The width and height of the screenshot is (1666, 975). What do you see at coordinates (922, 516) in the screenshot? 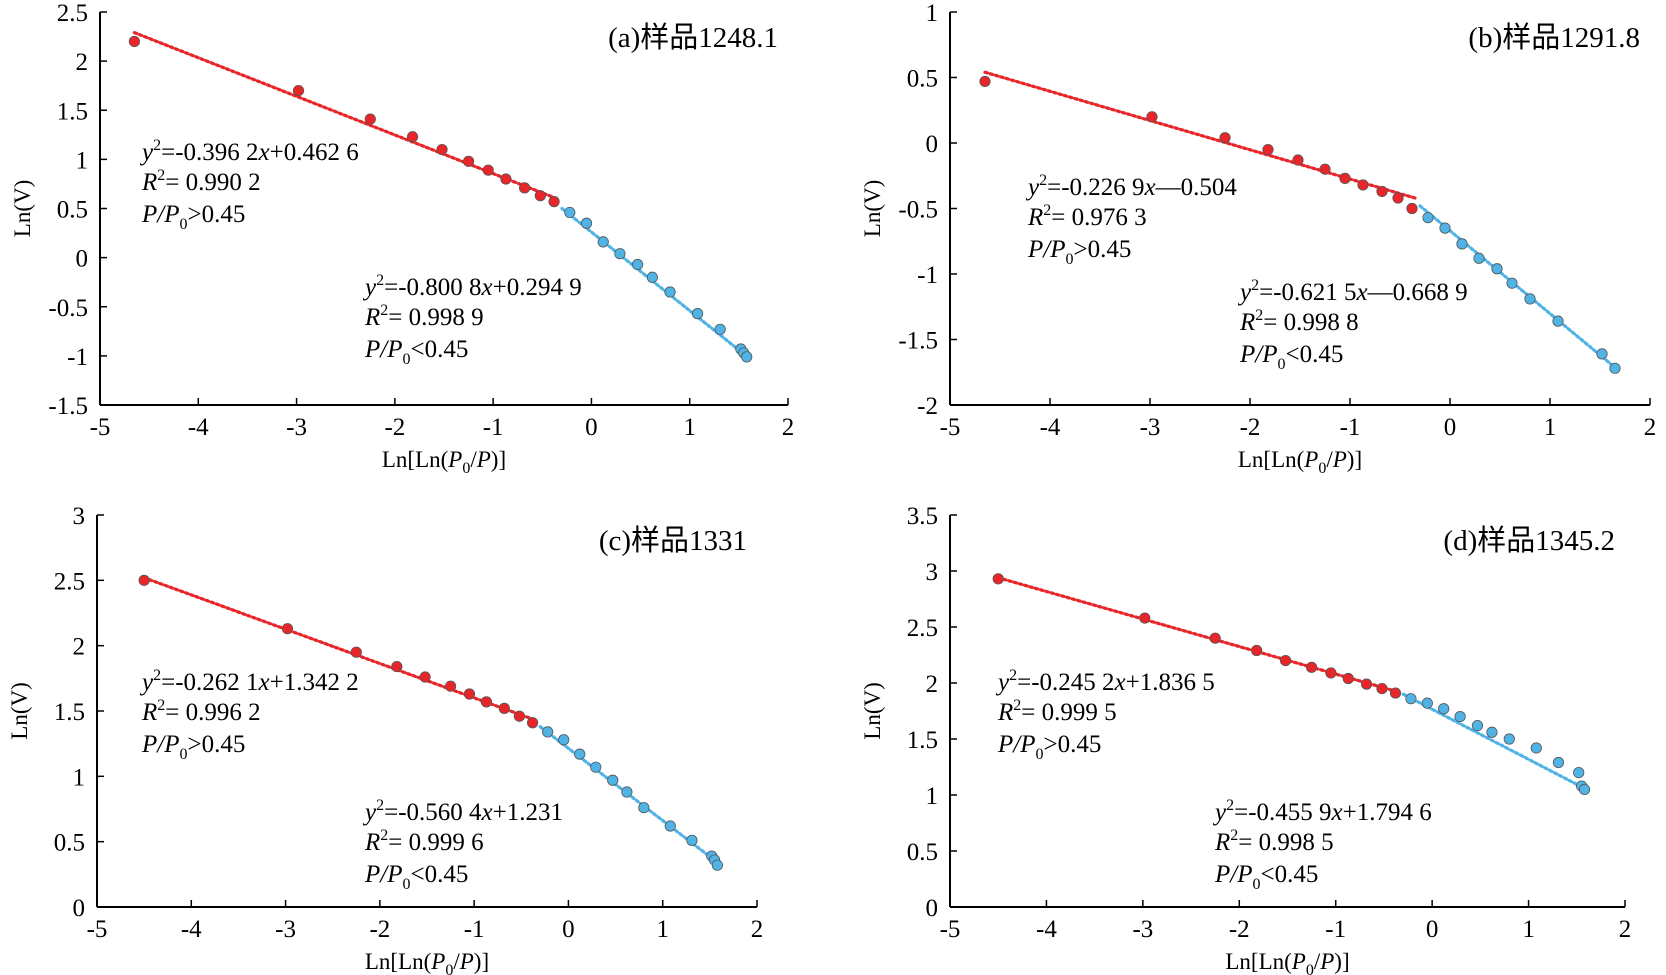
I see `y-tick-label: 3.5` at bounding box center [922, 516].